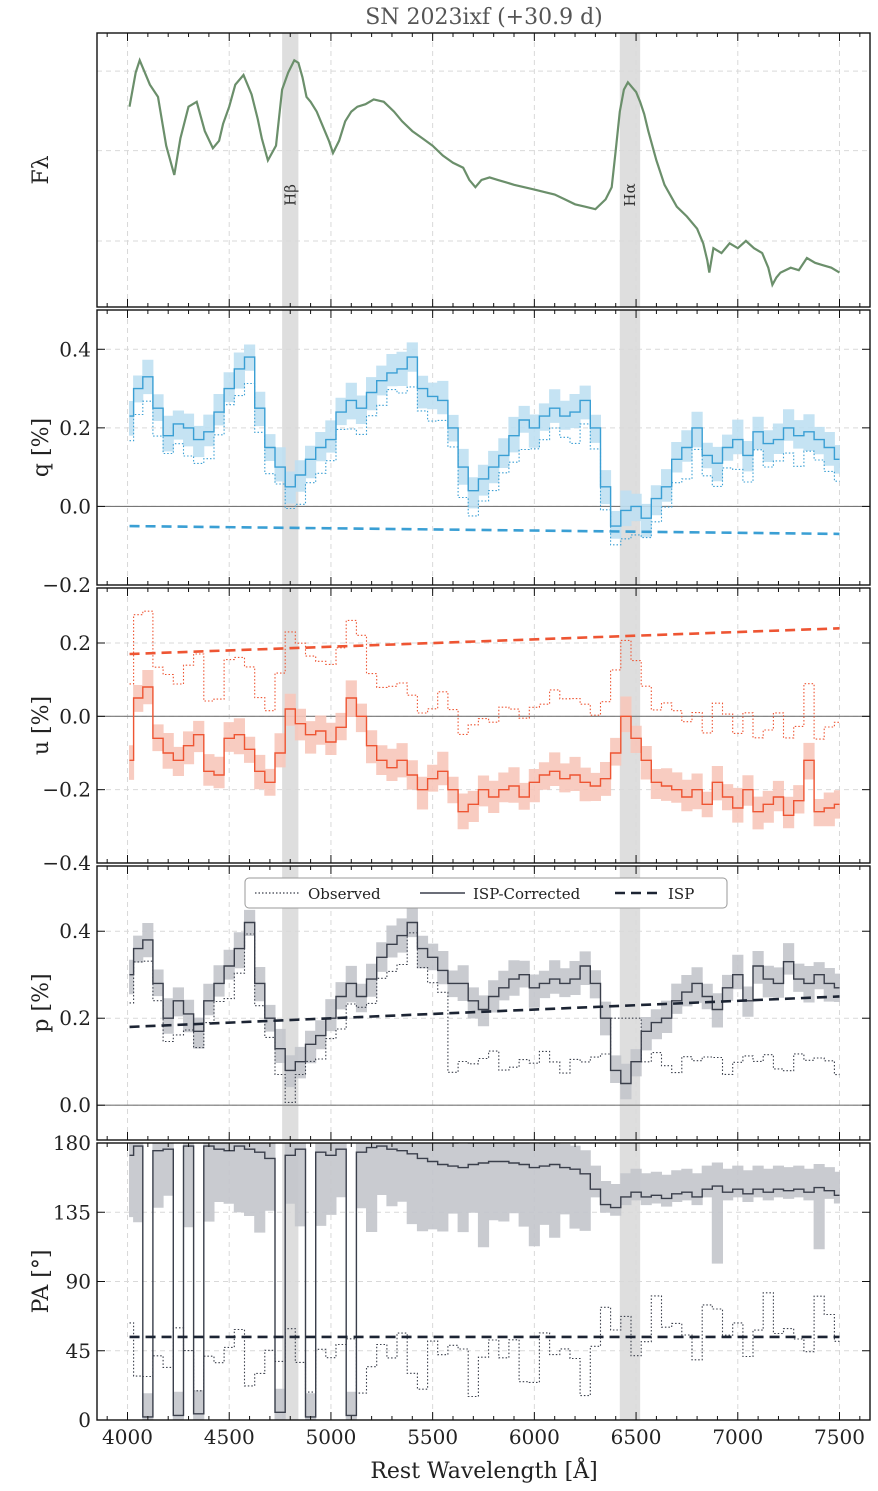 The height and width of the screenshot is (1491, 878). Describe the element at coordinates (41, 447) in the screenshot. I see `y-axis-label: q [%]` at that location.